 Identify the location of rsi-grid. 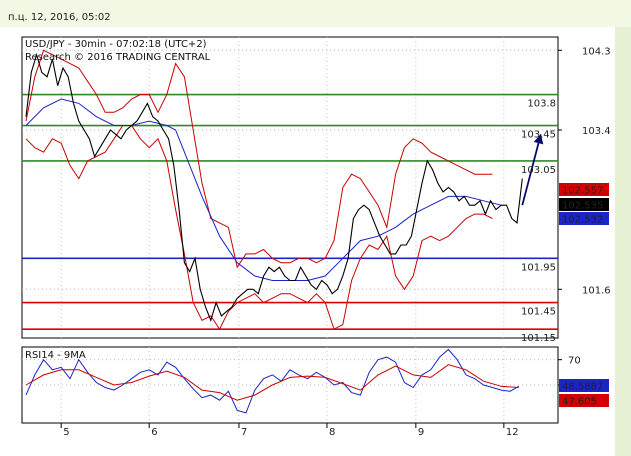
(290, 385).